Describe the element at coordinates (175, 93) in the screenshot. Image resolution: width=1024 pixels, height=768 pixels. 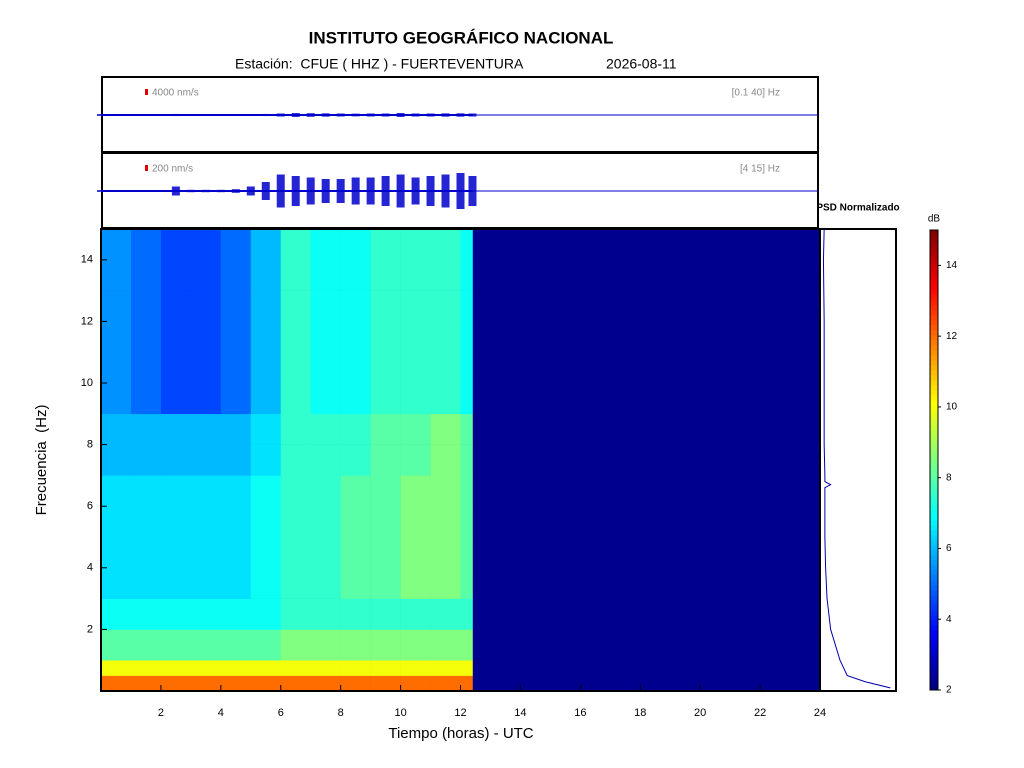
I see `scale-label: 4000 nm/s` at that location.